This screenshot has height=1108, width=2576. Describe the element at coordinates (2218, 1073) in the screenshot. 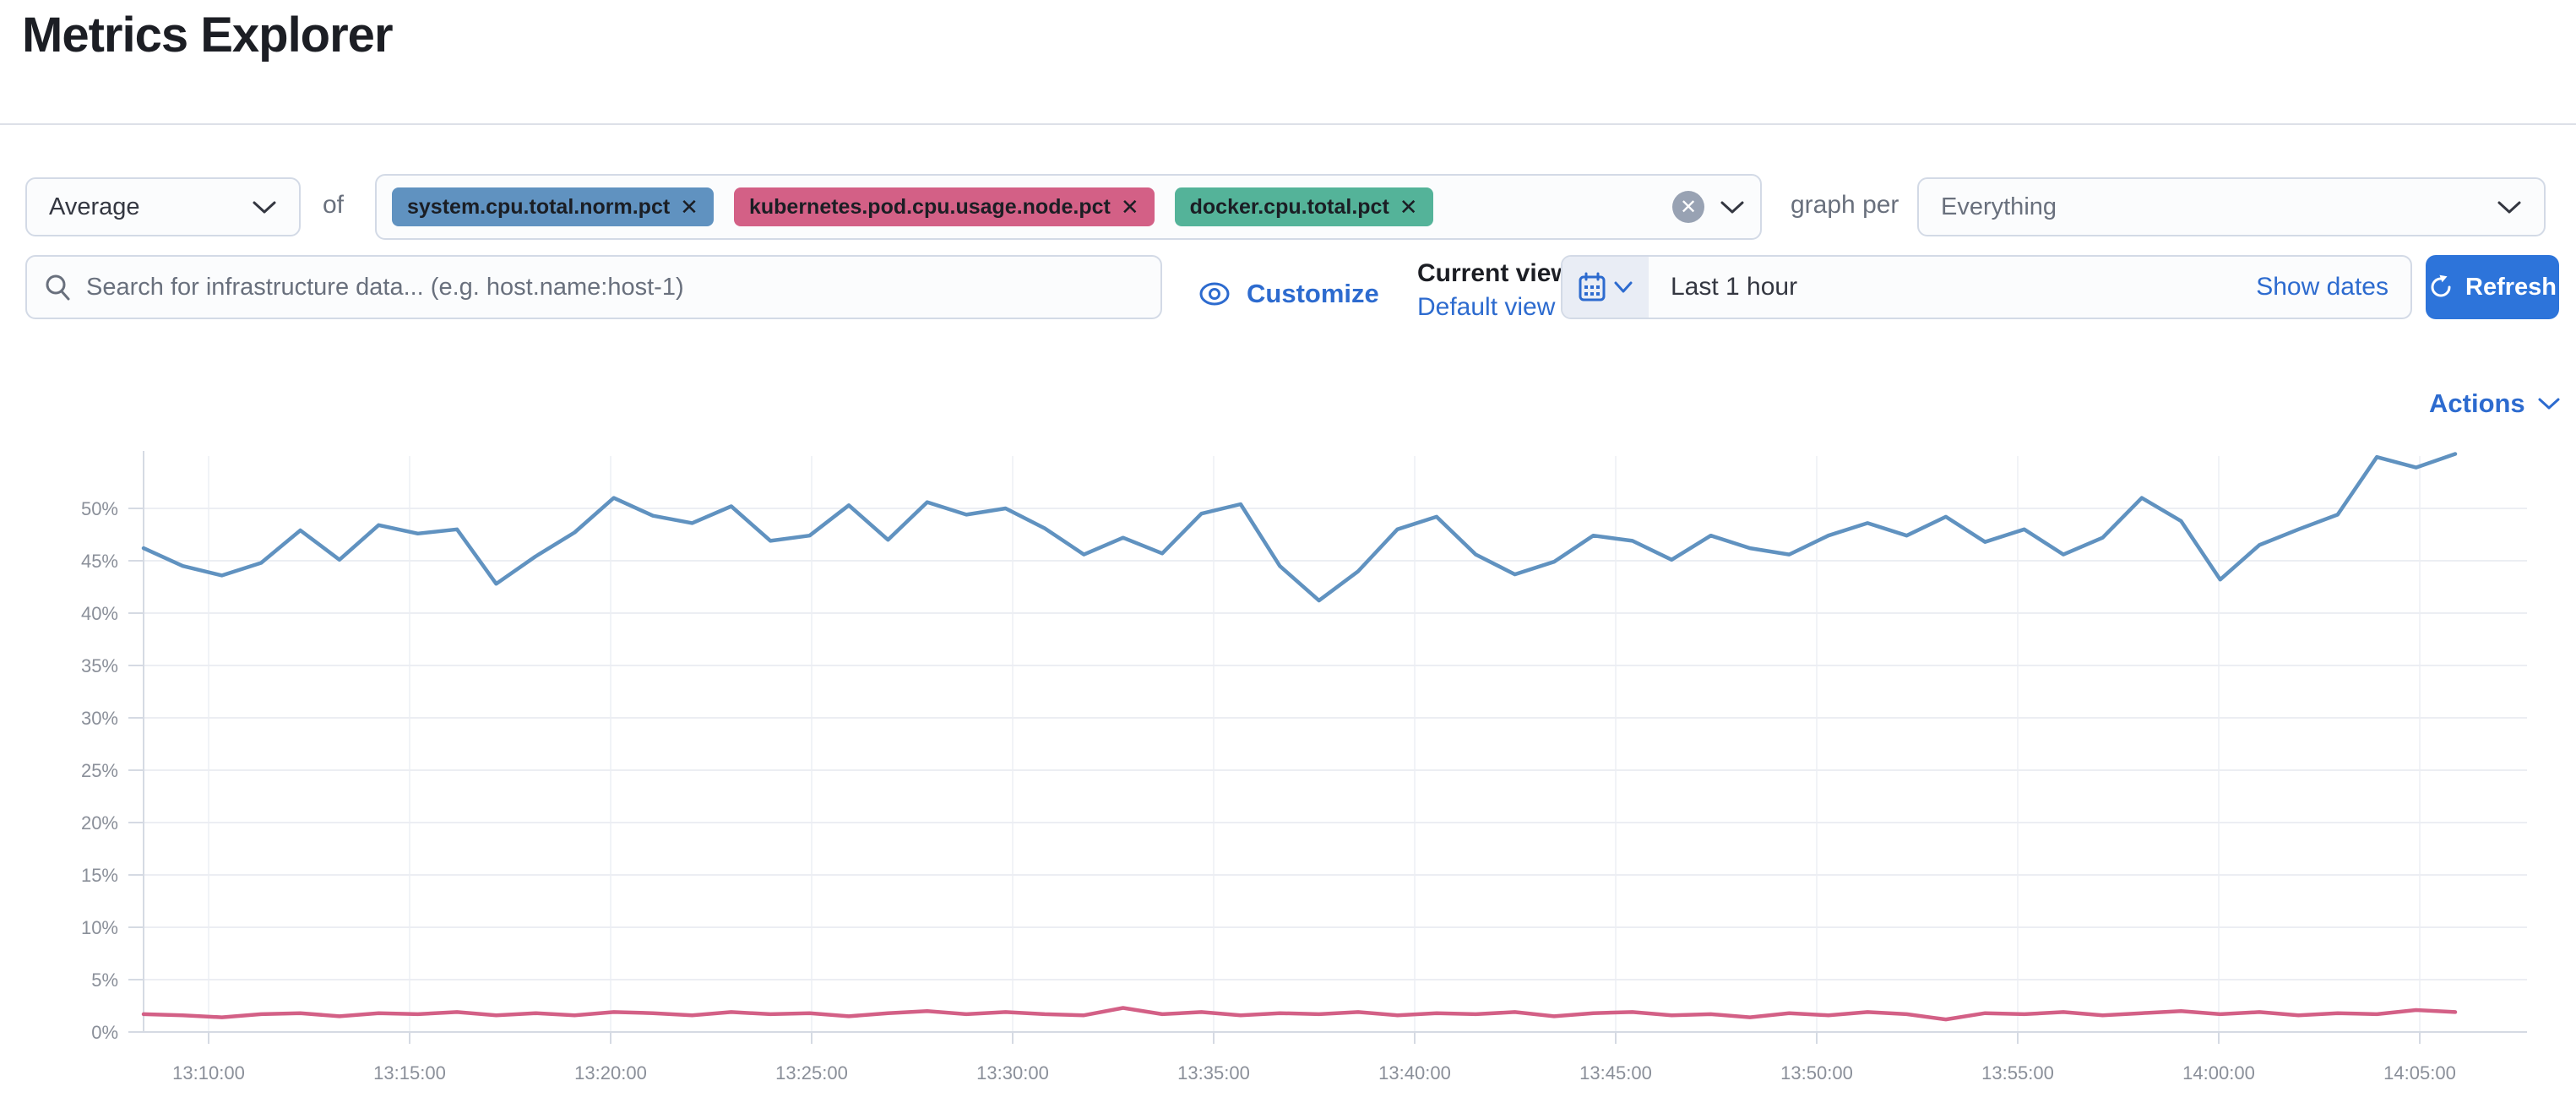

I see `x-axis-tick-label: 14:00:00` at that location.